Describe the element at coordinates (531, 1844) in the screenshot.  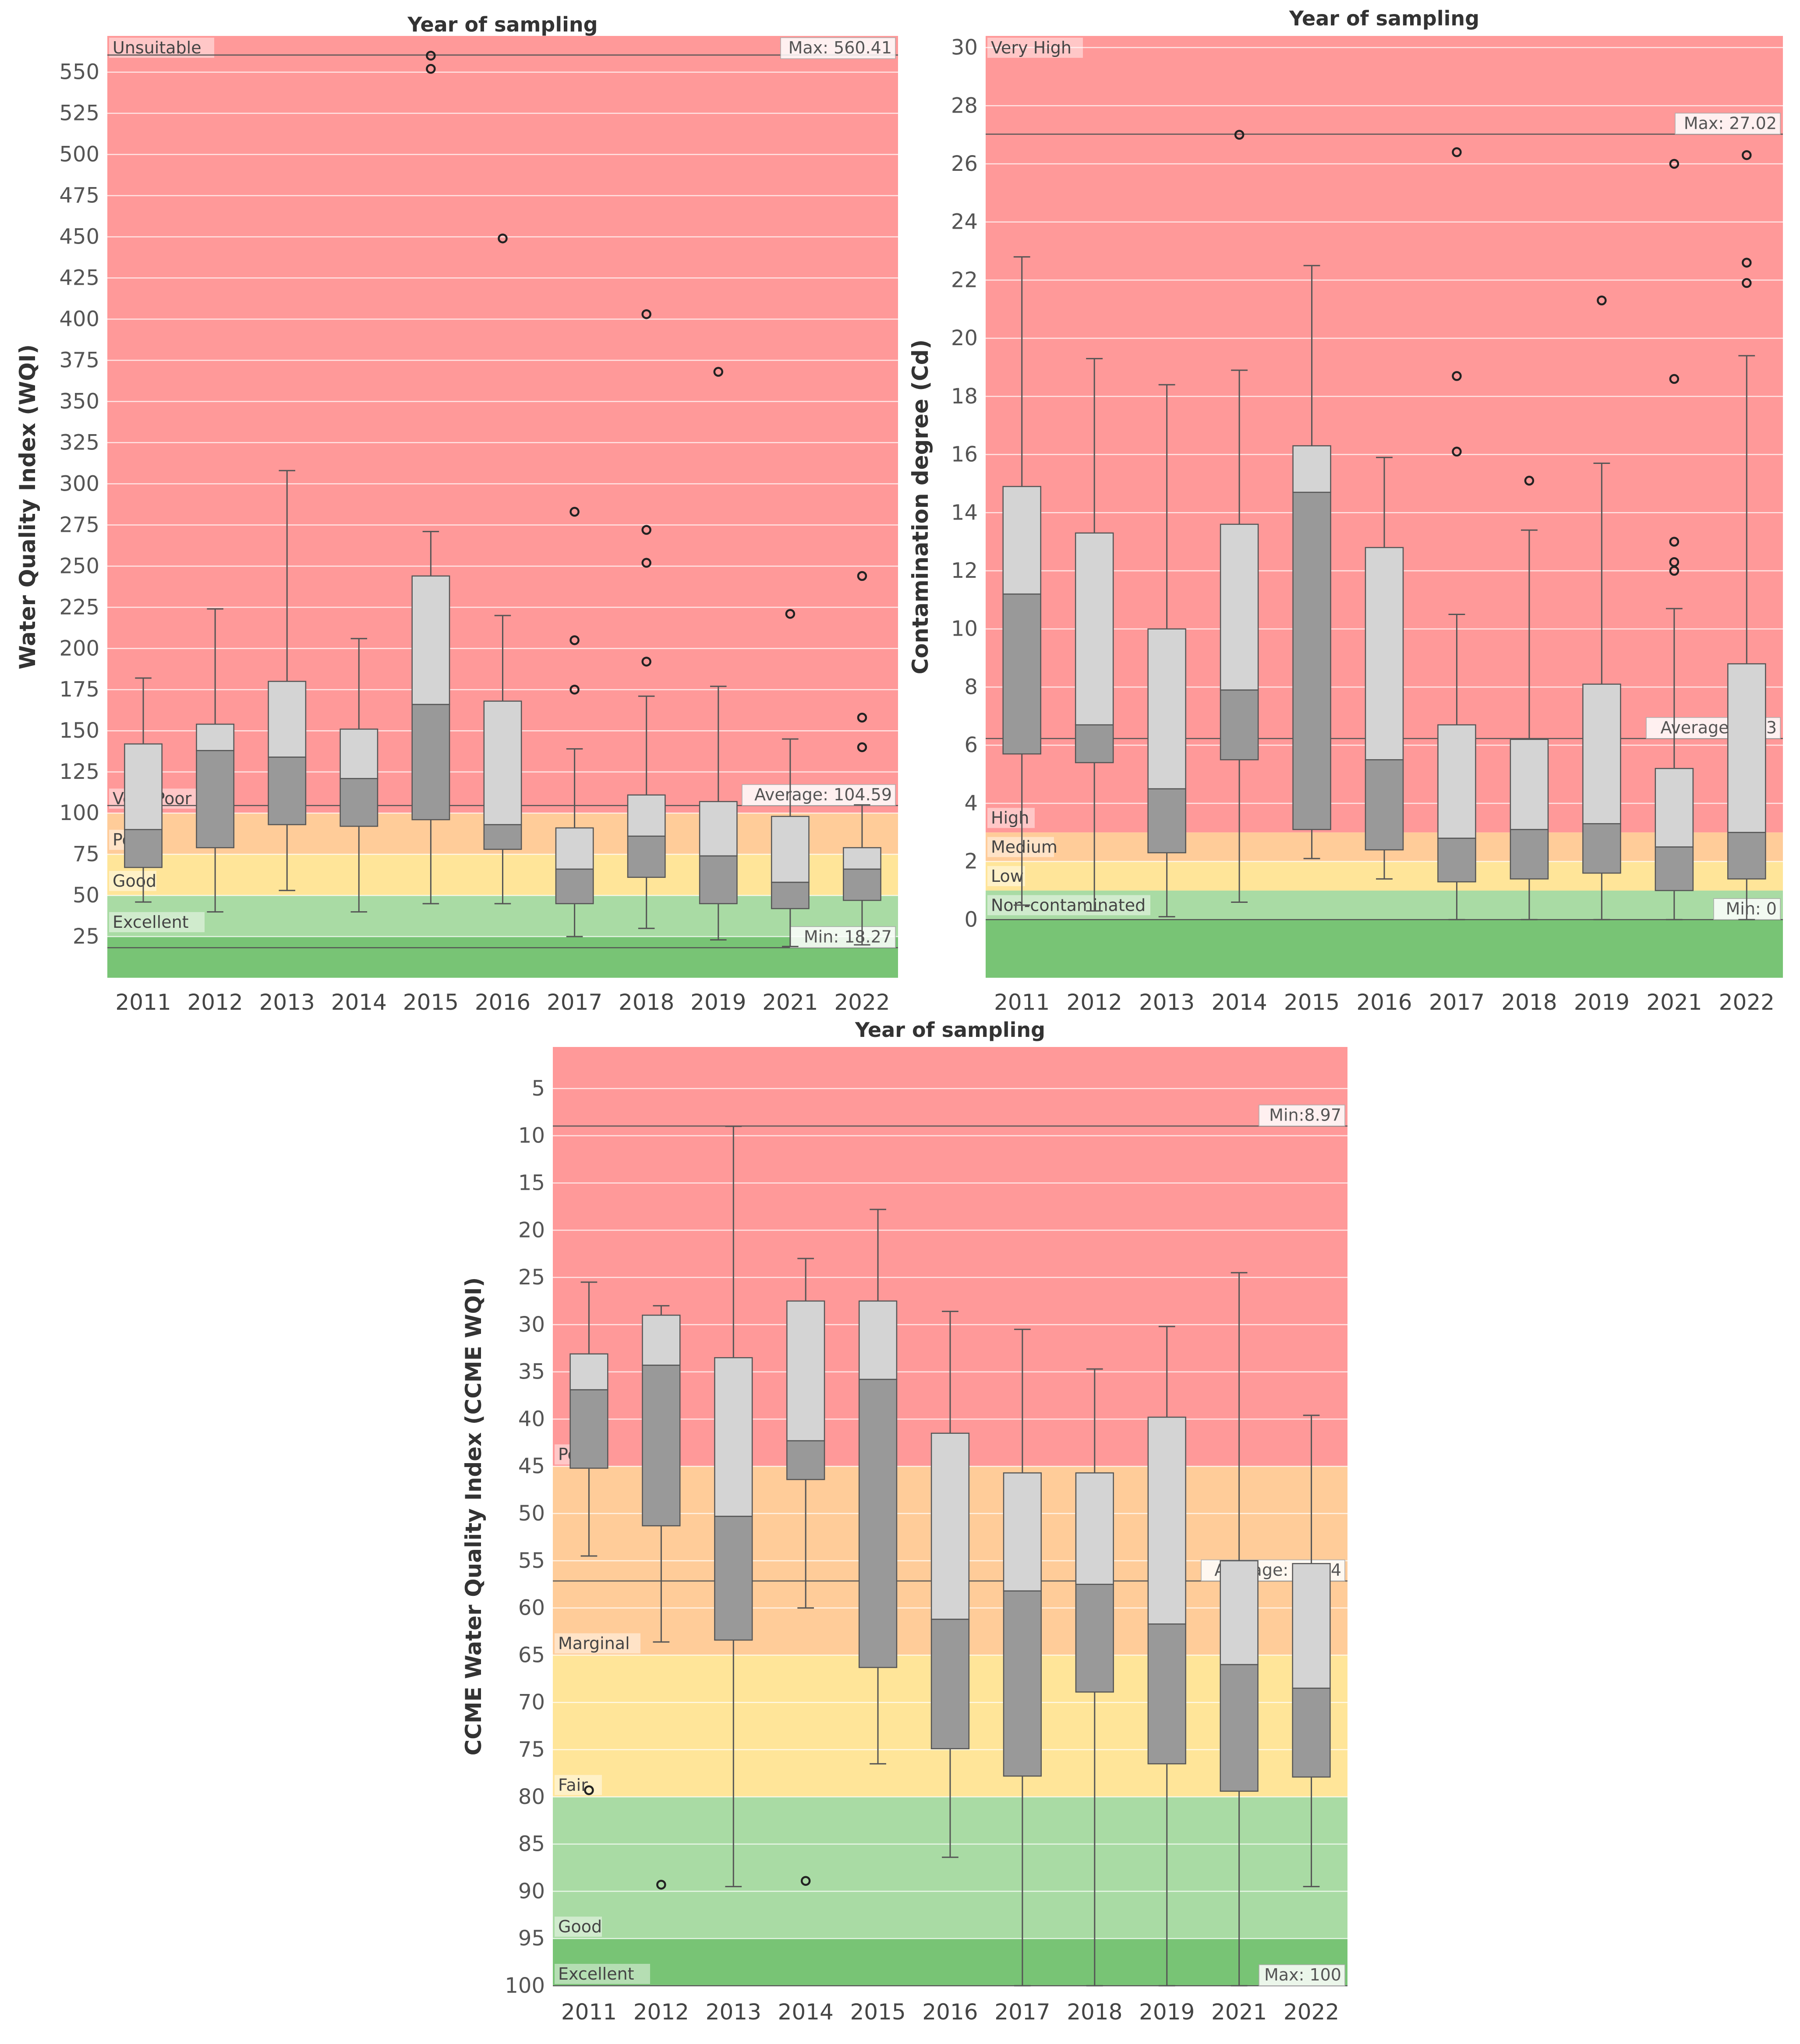
I see `y-tick-label: 85` at that location.